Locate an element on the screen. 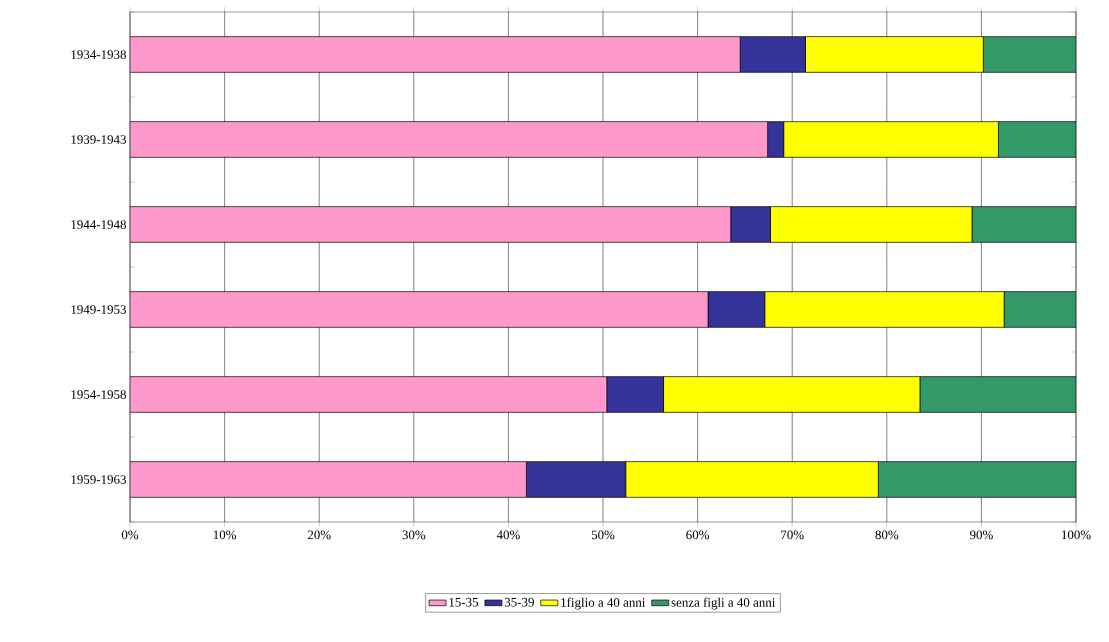 The width and height of the screenshot is (1109, 642). x-tick-label: 0% is located at coordinates (130, 535).